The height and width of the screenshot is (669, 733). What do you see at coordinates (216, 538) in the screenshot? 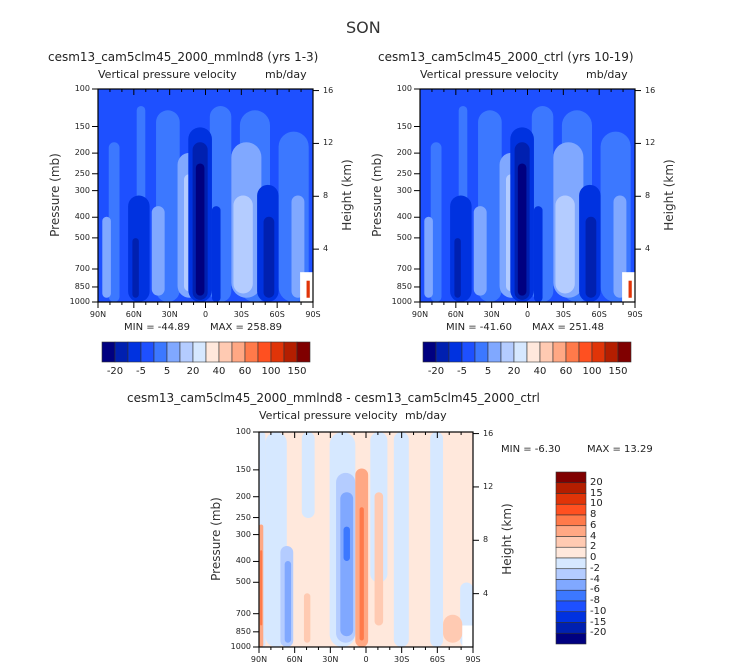
I see `y-axis-label: Pressure (mb)` at bounding box center [216, 538].